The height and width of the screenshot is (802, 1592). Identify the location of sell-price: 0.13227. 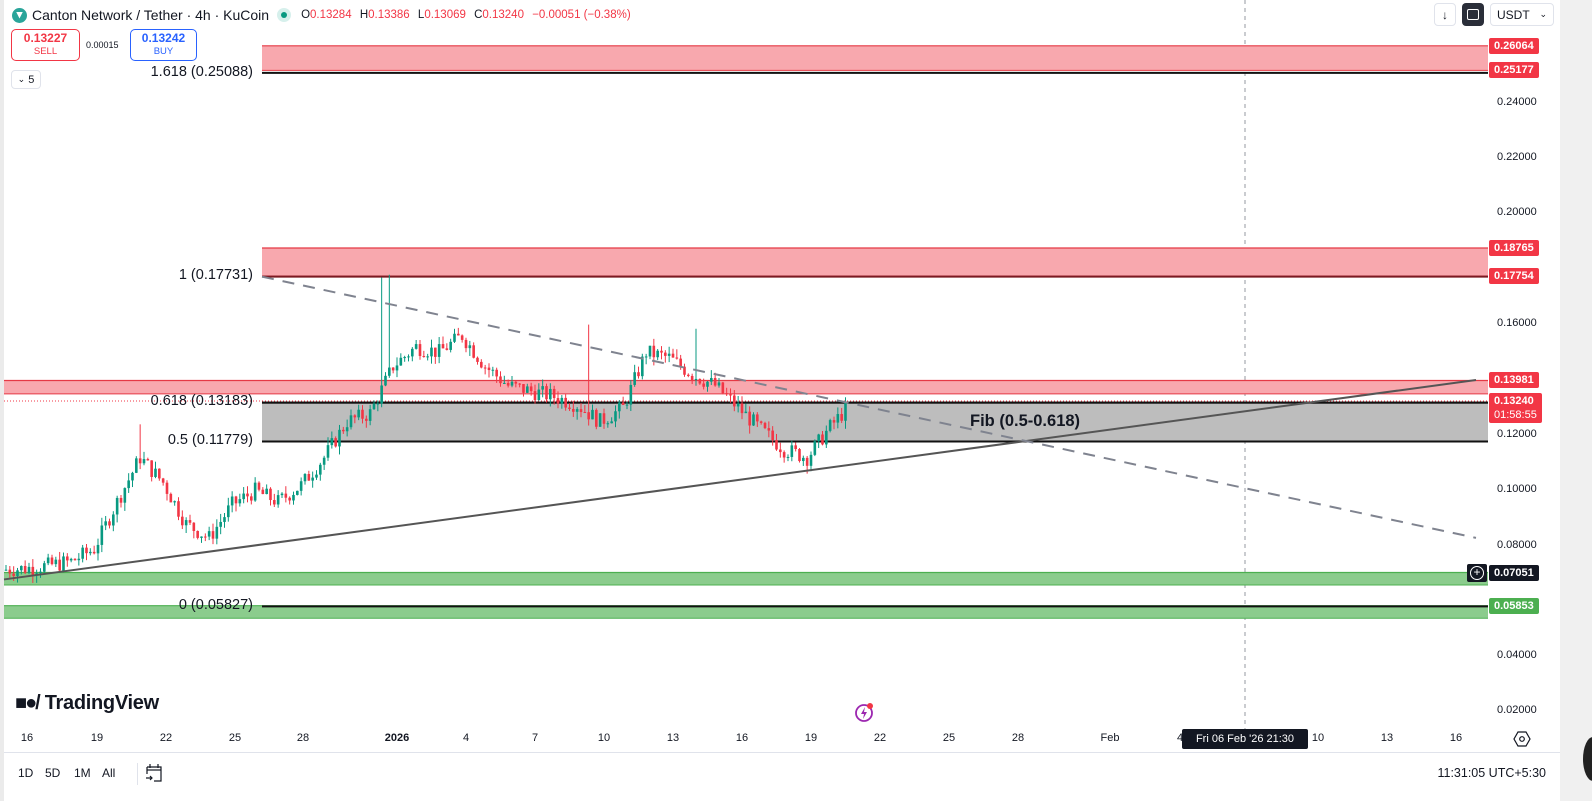
(45, 38).